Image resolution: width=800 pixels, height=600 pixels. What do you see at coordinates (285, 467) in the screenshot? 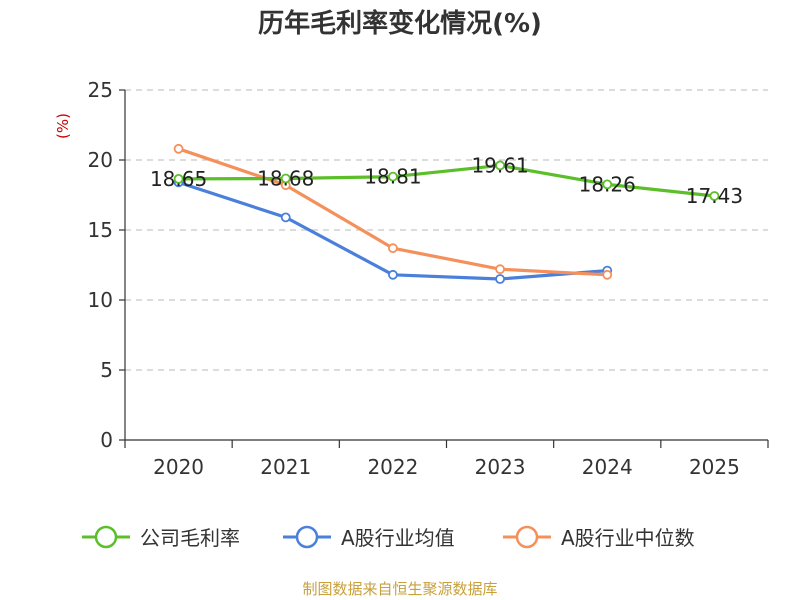
I see `x-tick-label: 2021` at bounding box center [285, 467].